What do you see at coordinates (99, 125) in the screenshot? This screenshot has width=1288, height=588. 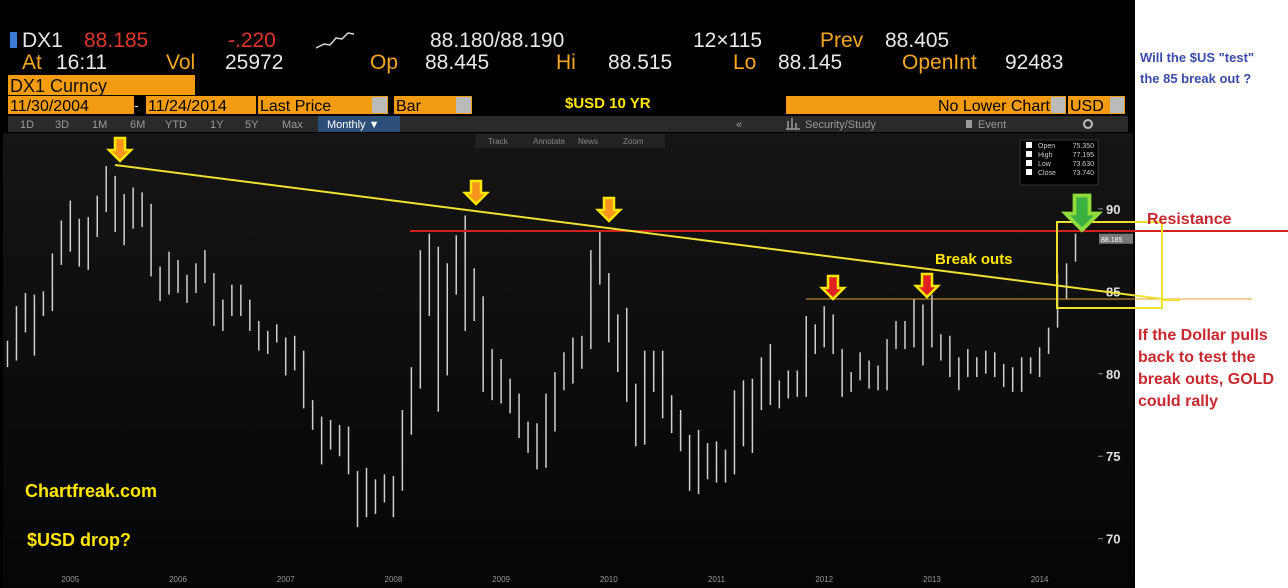 I see `period-tab: 1M` at bounding box center [99, 125].